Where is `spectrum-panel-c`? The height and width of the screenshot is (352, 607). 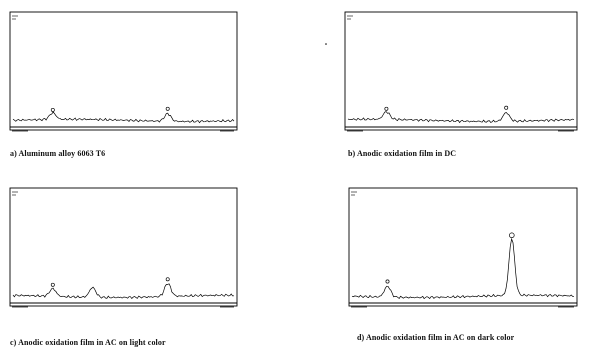
spectrum-panel-c is located at coordinates (123, 247).